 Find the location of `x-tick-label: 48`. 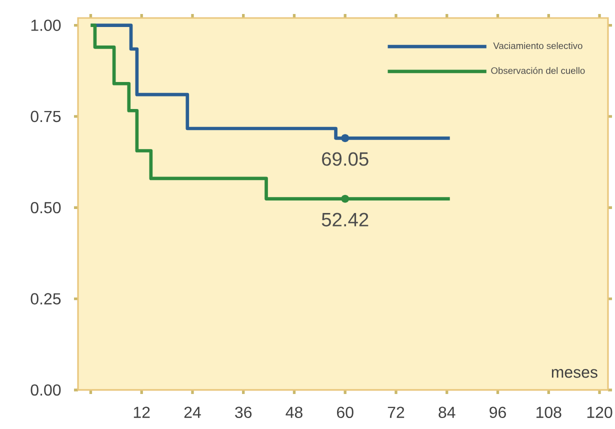

x-tick-label: 48 is located at coordinates (294, 412).